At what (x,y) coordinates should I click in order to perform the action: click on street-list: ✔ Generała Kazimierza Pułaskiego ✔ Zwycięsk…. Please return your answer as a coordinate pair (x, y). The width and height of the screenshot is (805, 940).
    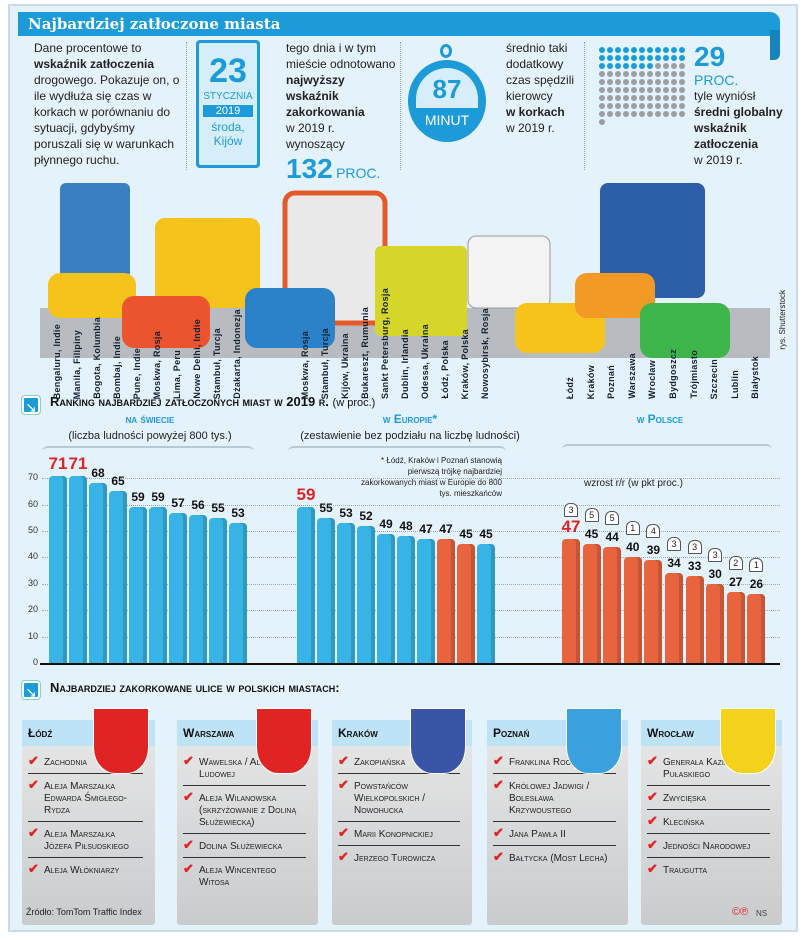
    Looking at the image, I should click on (711, 813).